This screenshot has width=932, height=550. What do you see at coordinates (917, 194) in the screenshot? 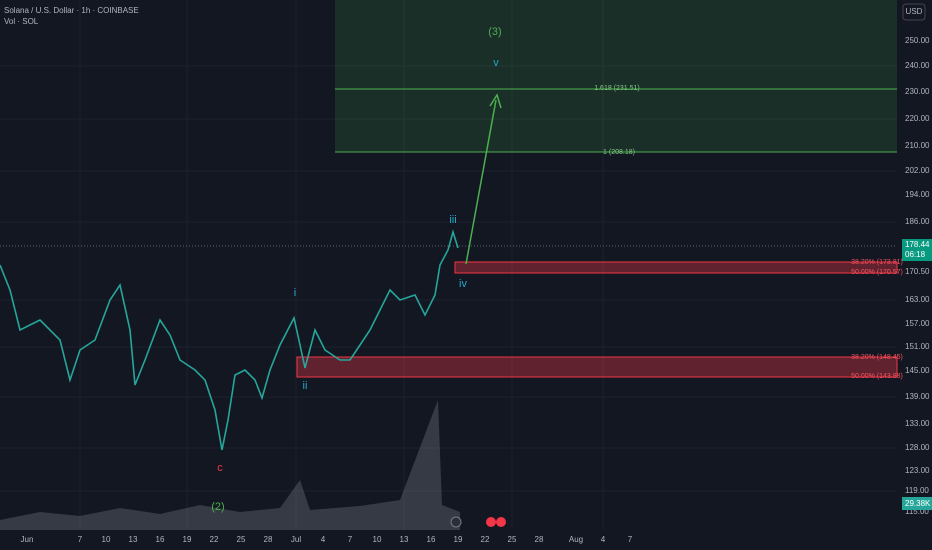
I see `price-label: 194.00` at bounding box center [917, 194].